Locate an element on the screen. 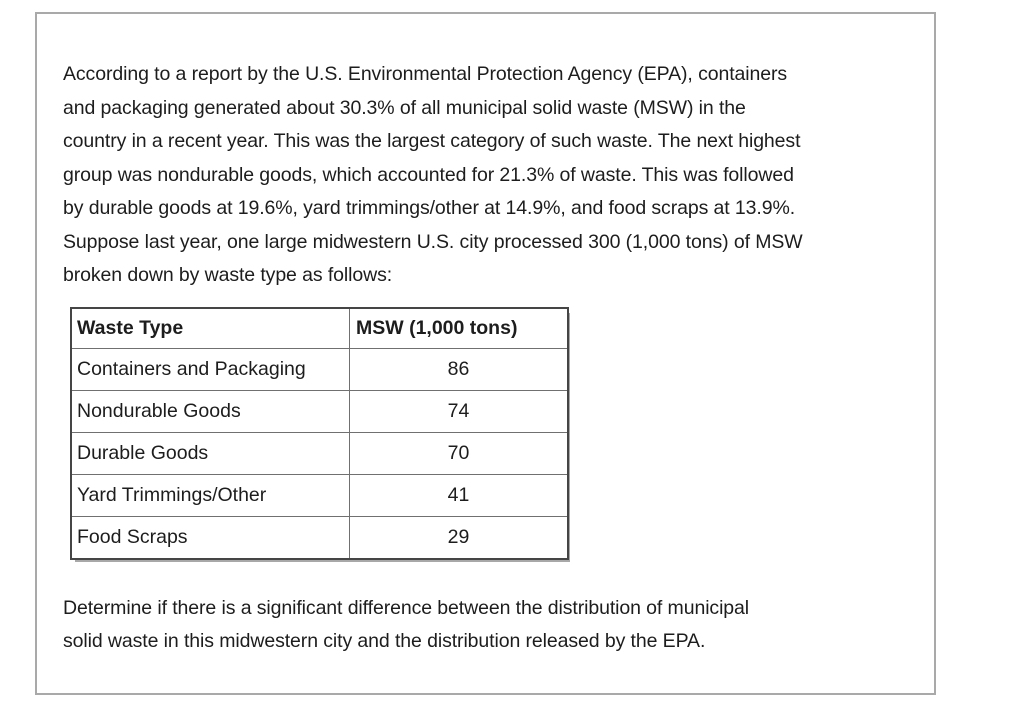 The width and height of the screenshot is (1024, 727). column-header-waste-type: Waste Type is located at coordinates (210, 328).